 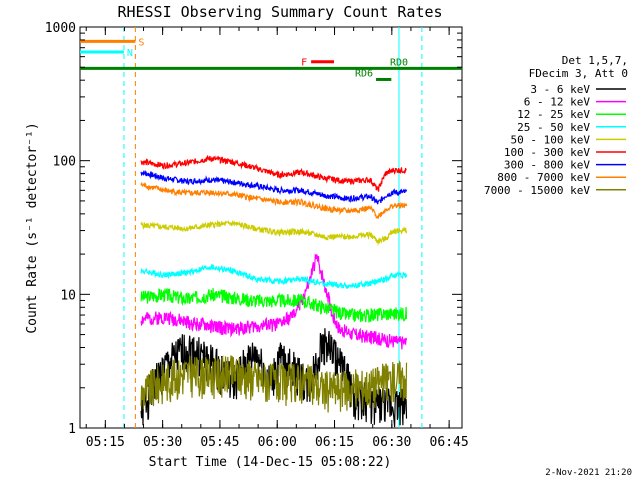 What do you see at coordinates (560, 89) in the screenshot?
I see `legend-label-0: 3 - 6 keV` at bounding box center [560, 89].